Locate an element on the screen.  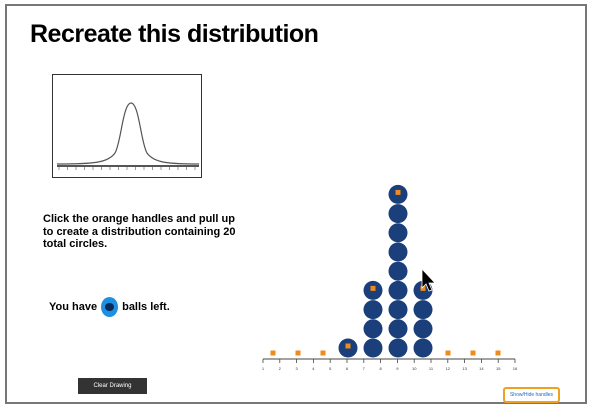
balls-left-prefix: You have is located at coordinates (73, 307).